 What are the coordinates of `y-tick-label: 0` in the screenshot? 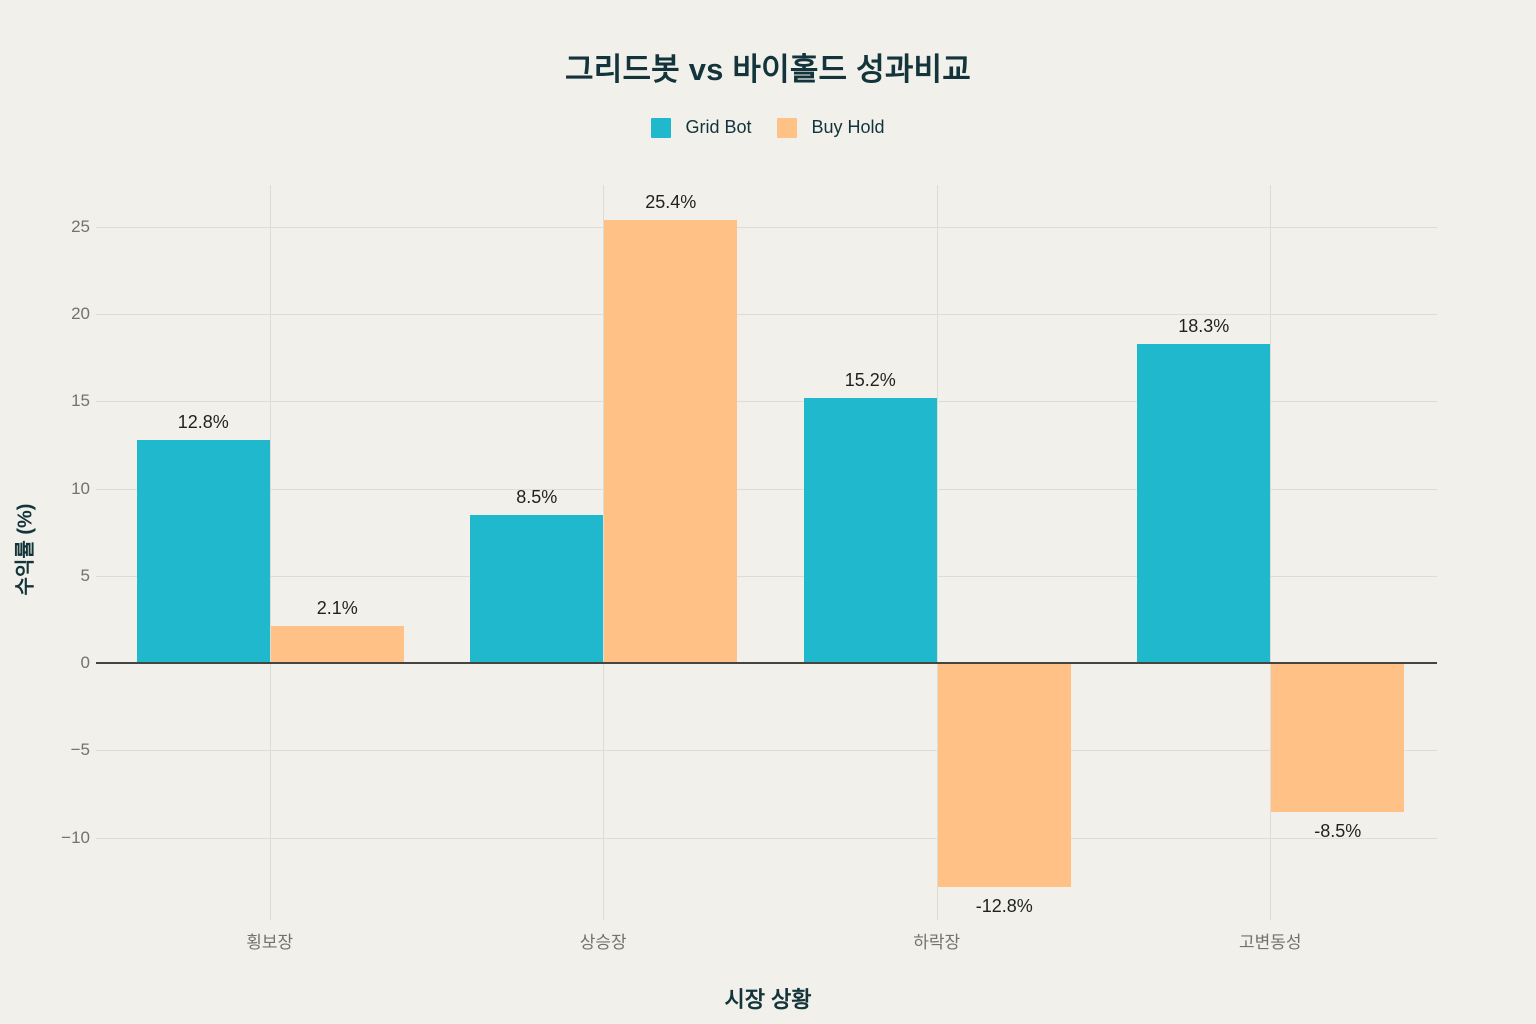 It's located at (85, 662).